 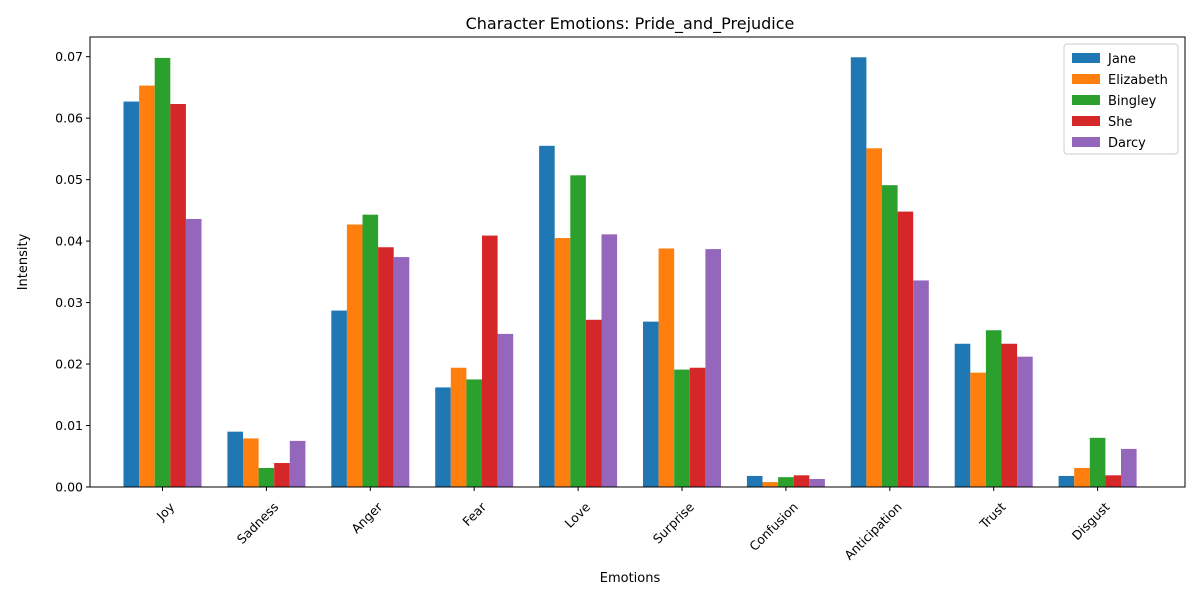 I want to click on bar-she-joy, so click(x=178, y=295).